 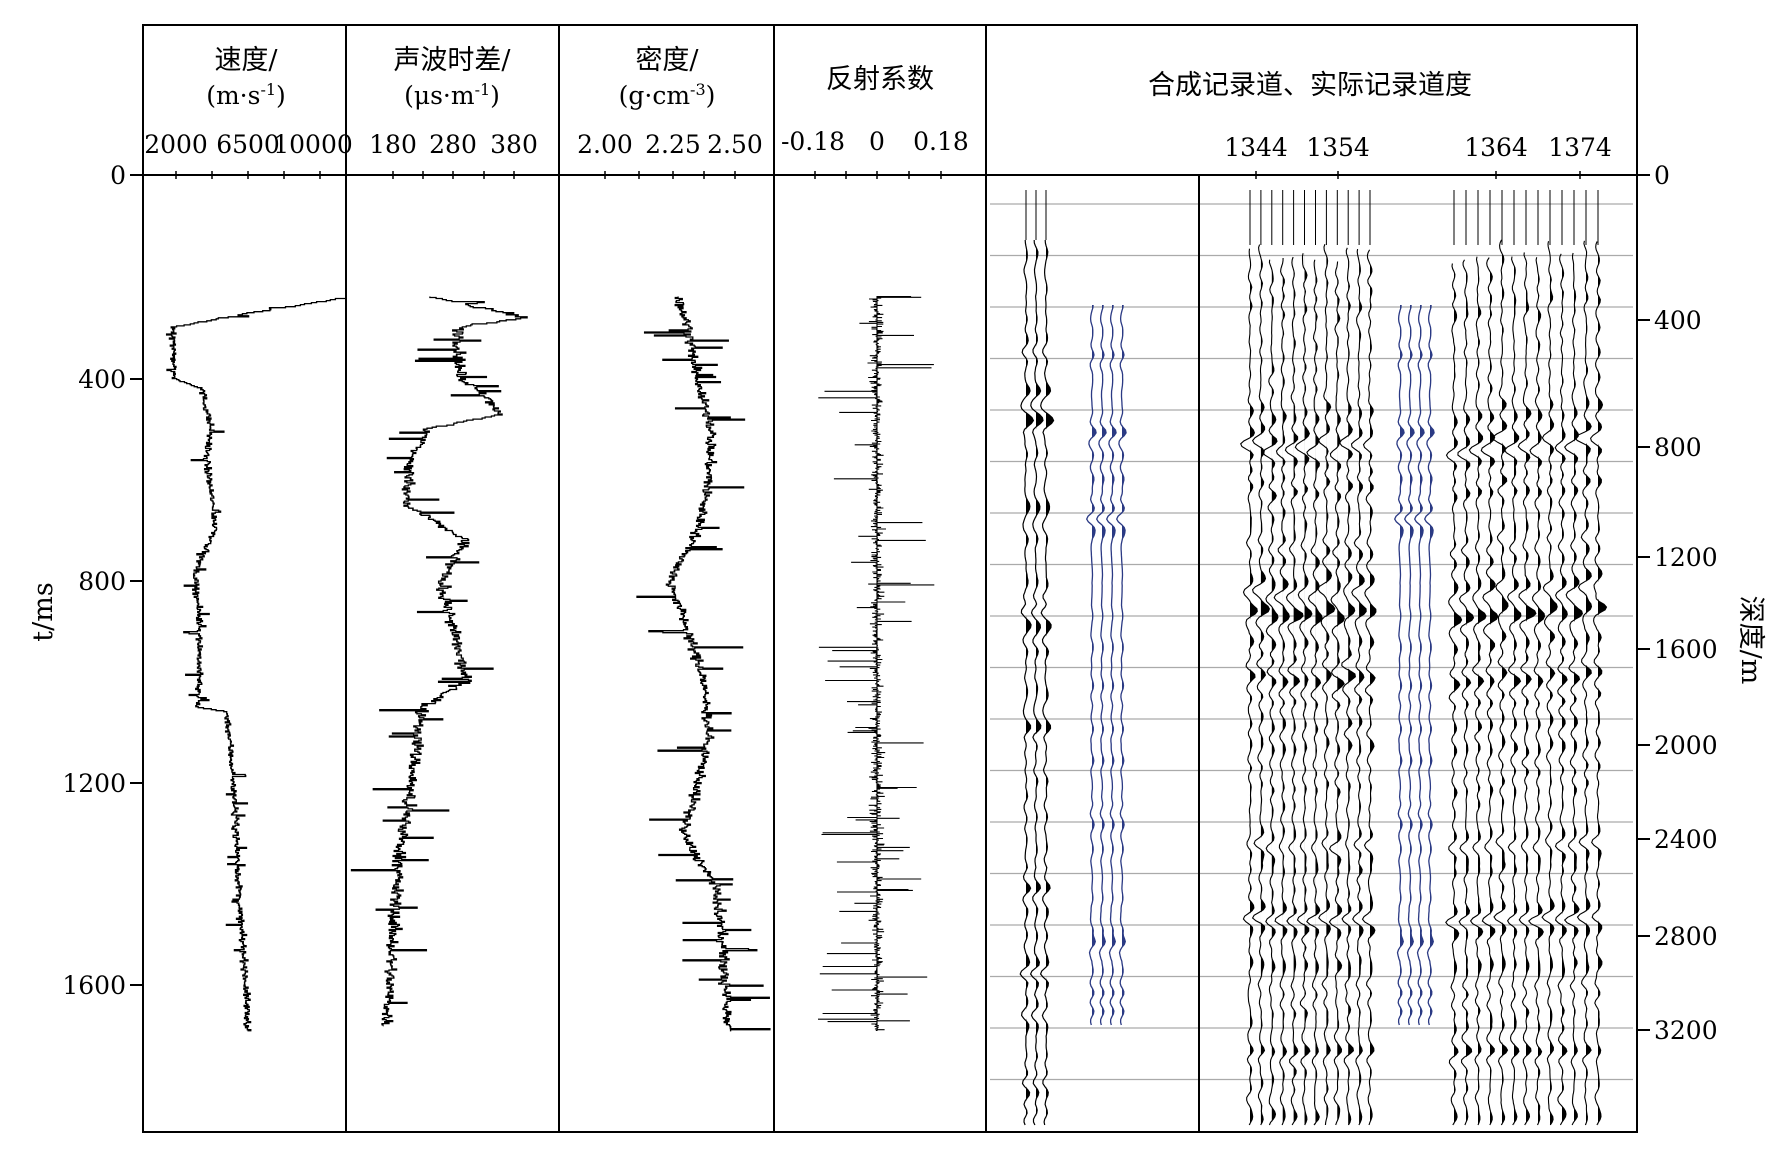 What do you see at coordinates (1580, 147) in the screenshot?
I see `trace-tick-1374: 1374` at bounding box center [1580, 147].